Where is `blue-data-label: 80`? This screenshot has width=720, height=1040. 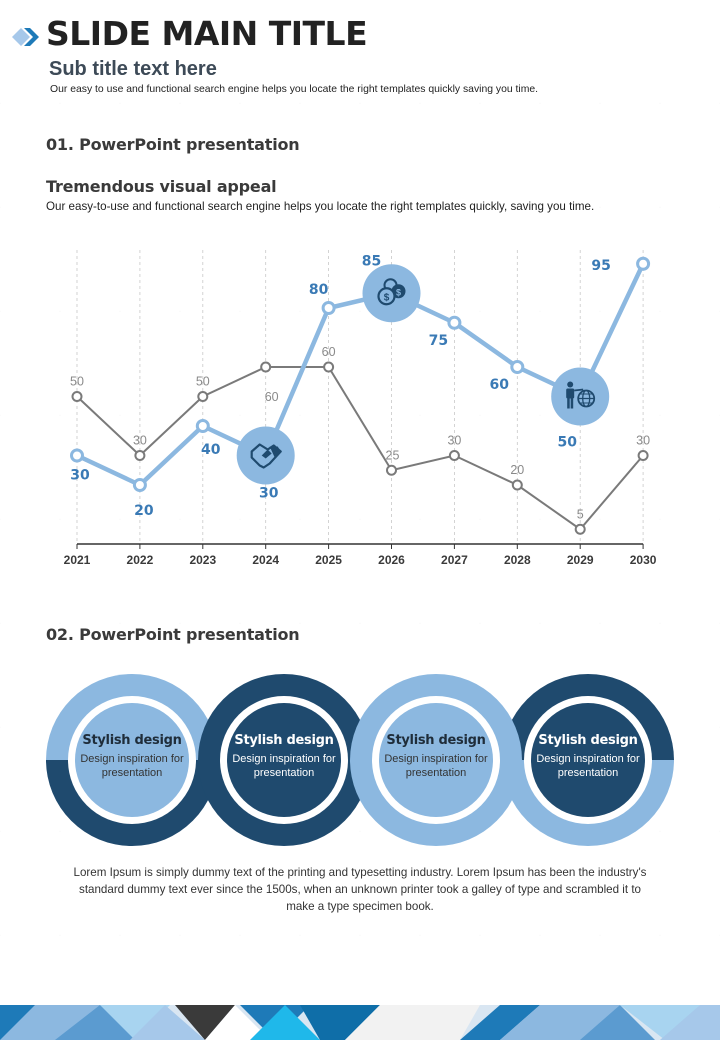
blue-data-label: 80 is located at coordinates (319, 290).